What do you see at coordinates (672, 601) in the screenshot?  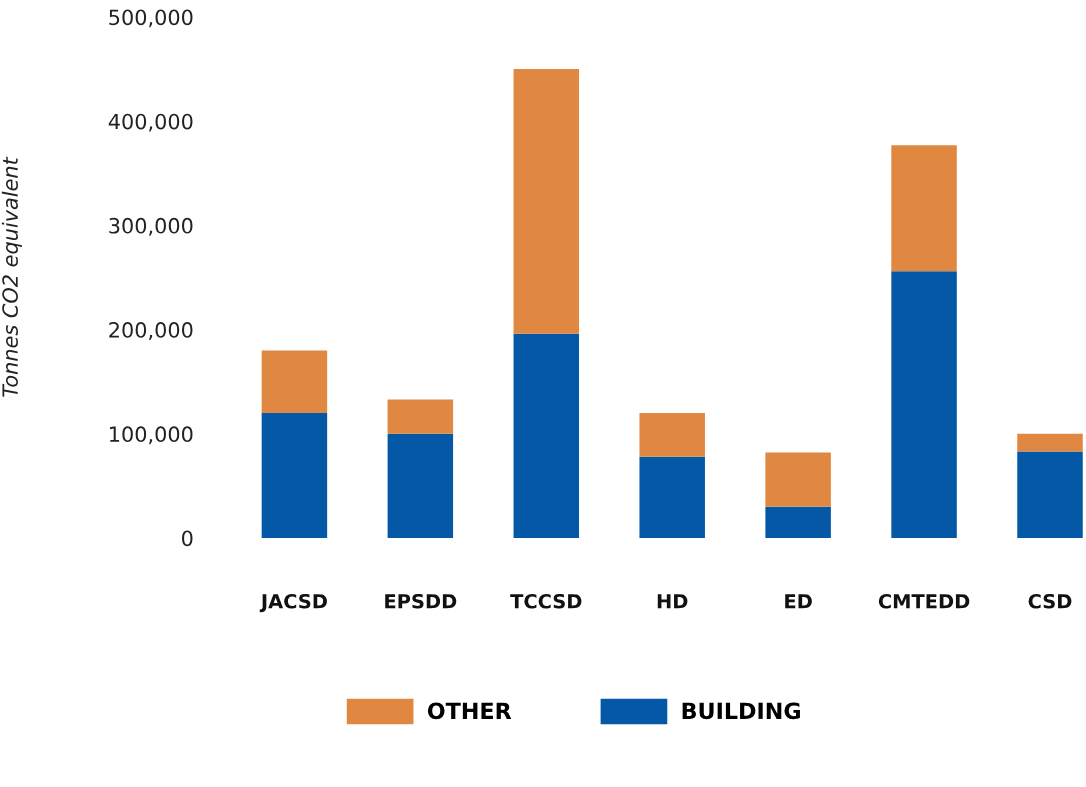 I see `x-tick-label: HD` at bounding box center [672, 601].